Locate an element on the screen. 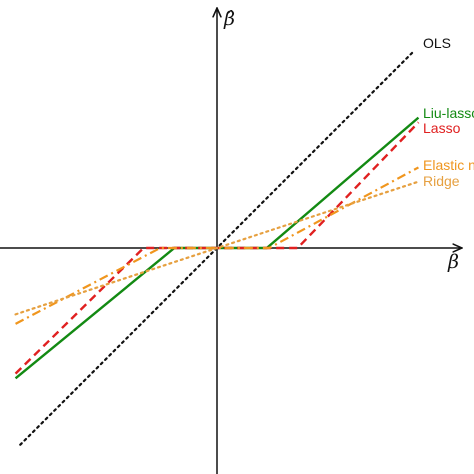  legend-label-lasso: Lasso is located at coordinates (442, 128).